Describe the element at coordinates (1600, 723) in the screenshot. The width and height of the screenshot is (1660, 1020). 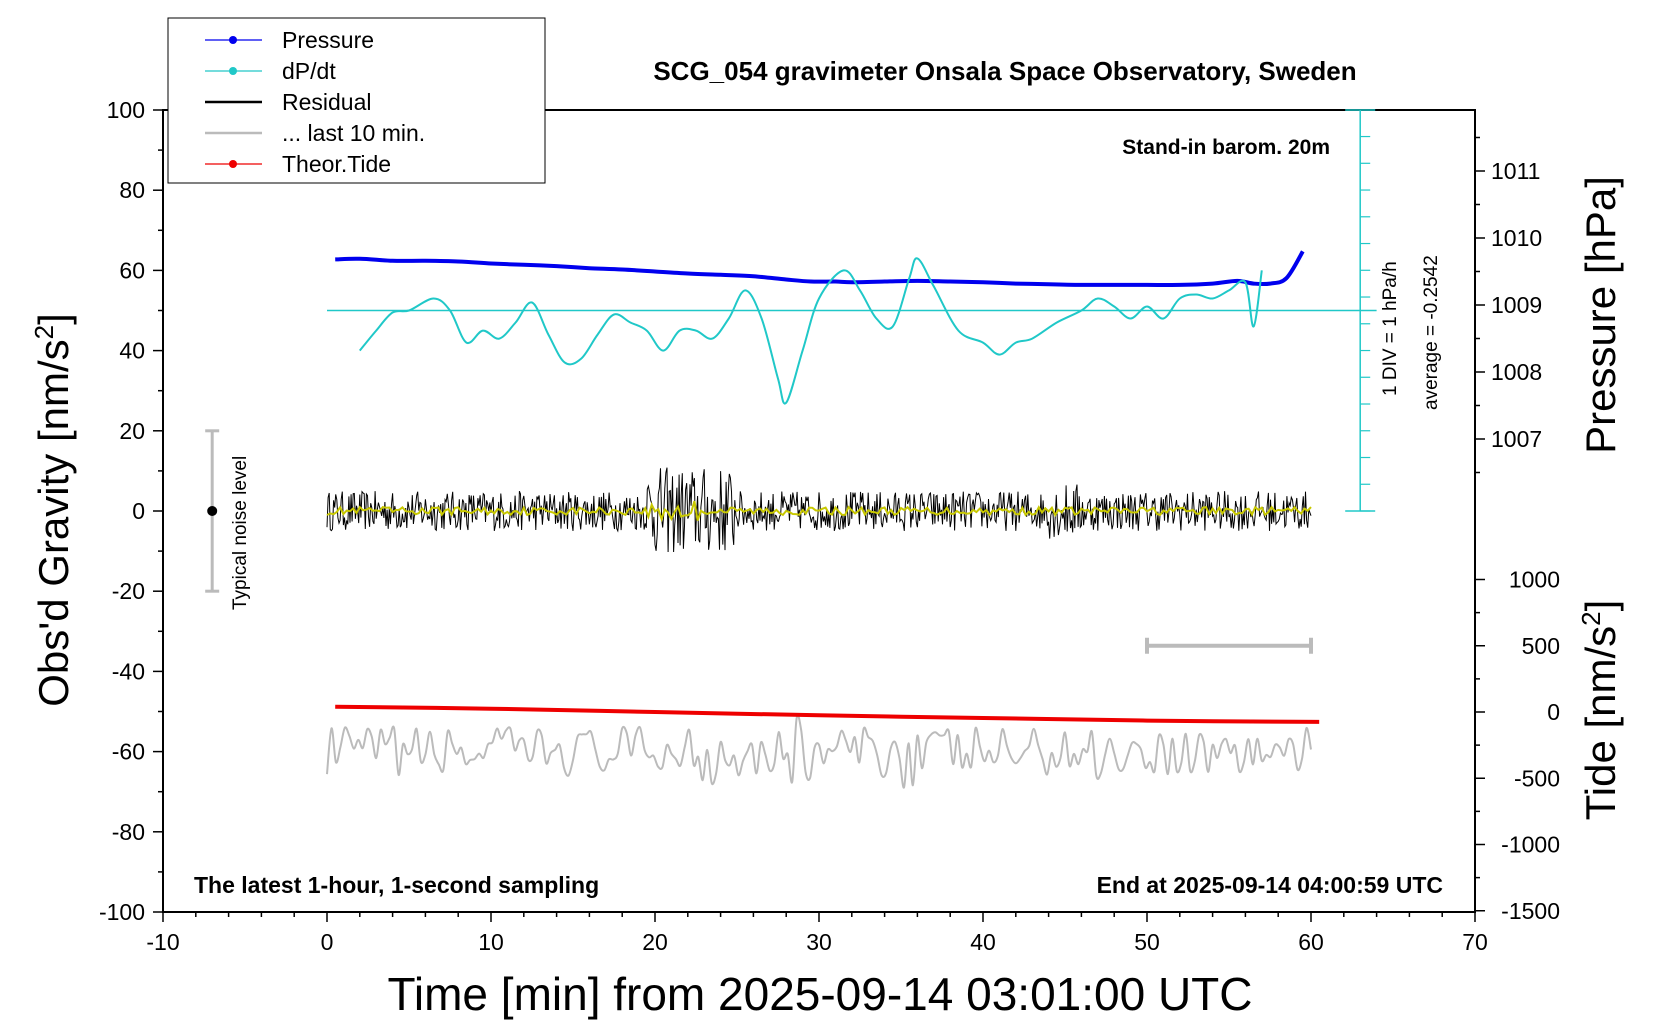
I see `tide-axis-label-main: Tide [nm/s` at that location.